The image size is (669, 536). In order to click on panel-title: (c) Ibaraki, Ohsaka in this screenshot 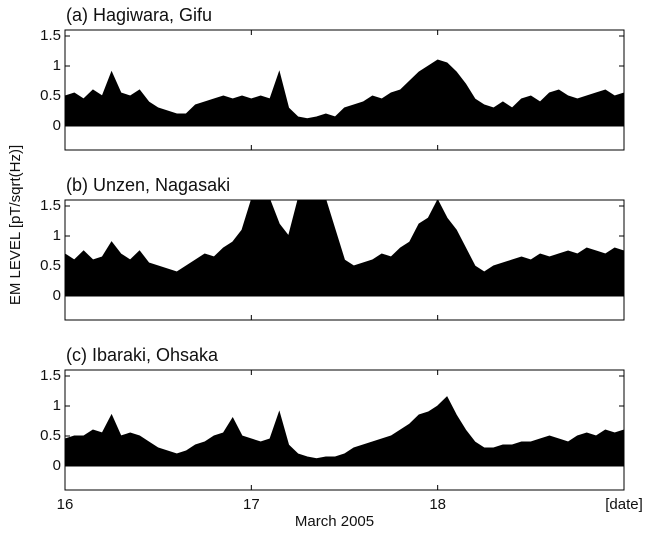, I will do `click(142, 355)`.